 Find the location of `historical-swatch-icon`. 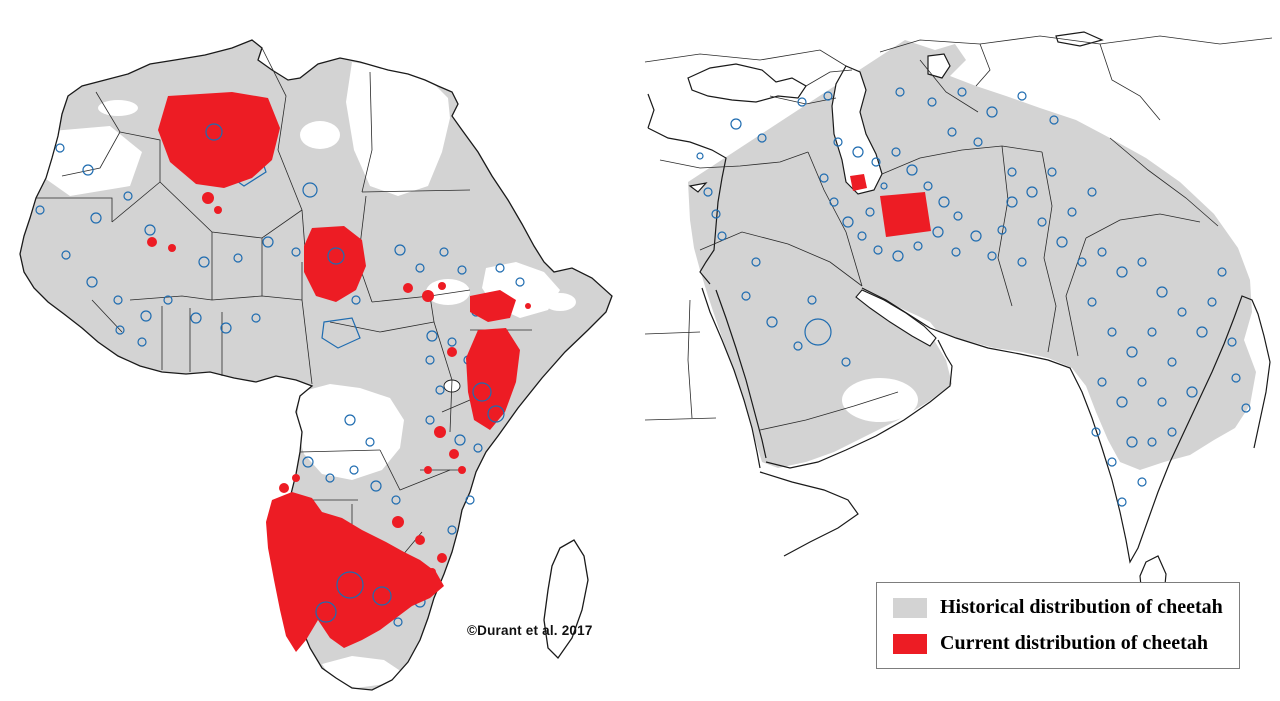

historical-swatch-icon is located at coordinates (910, 607).